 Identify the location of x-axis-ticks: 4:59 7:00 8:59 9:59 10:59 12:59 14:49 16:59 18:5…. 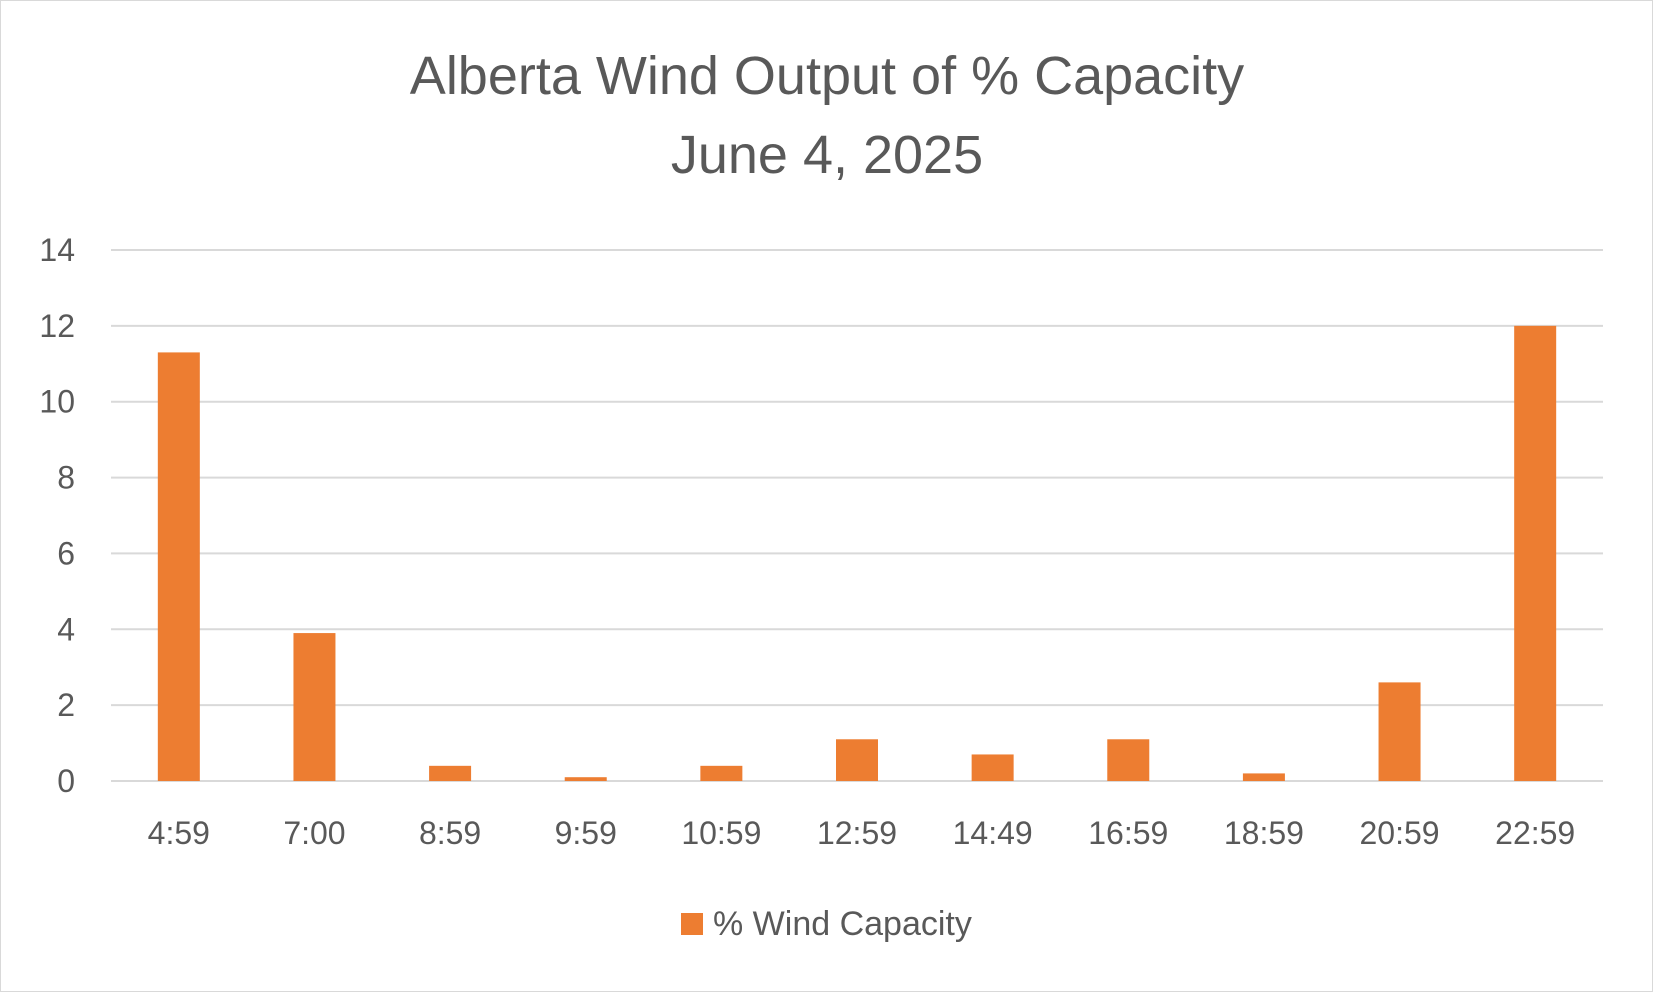
(862, 833).